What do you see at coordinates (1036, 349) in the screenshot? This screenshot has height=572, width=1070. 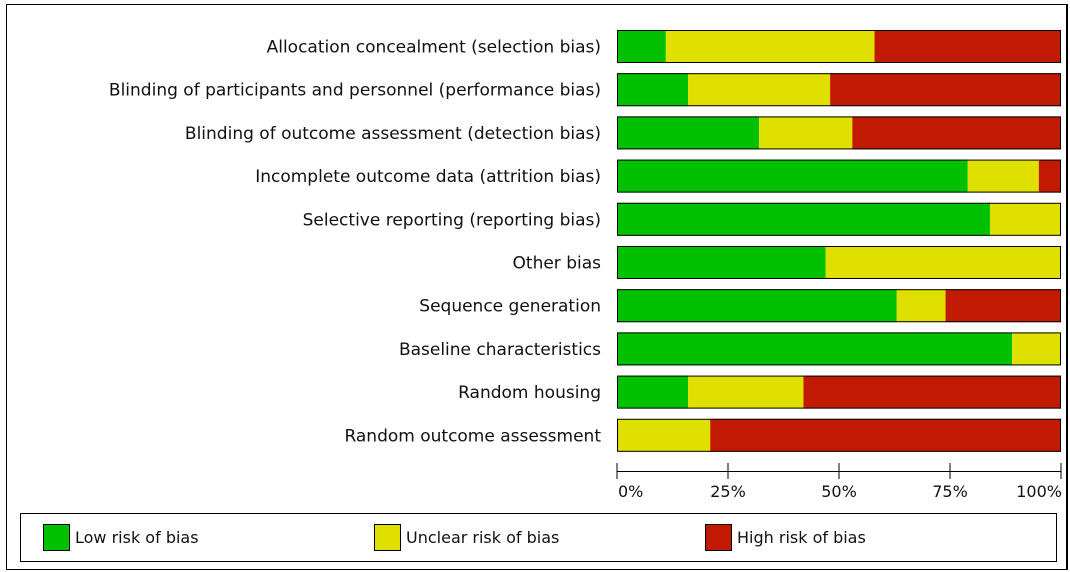 I see `bar-segment-unclear-risk-of-bias-baseline-characteristics` at bounding box center [1036, 349].